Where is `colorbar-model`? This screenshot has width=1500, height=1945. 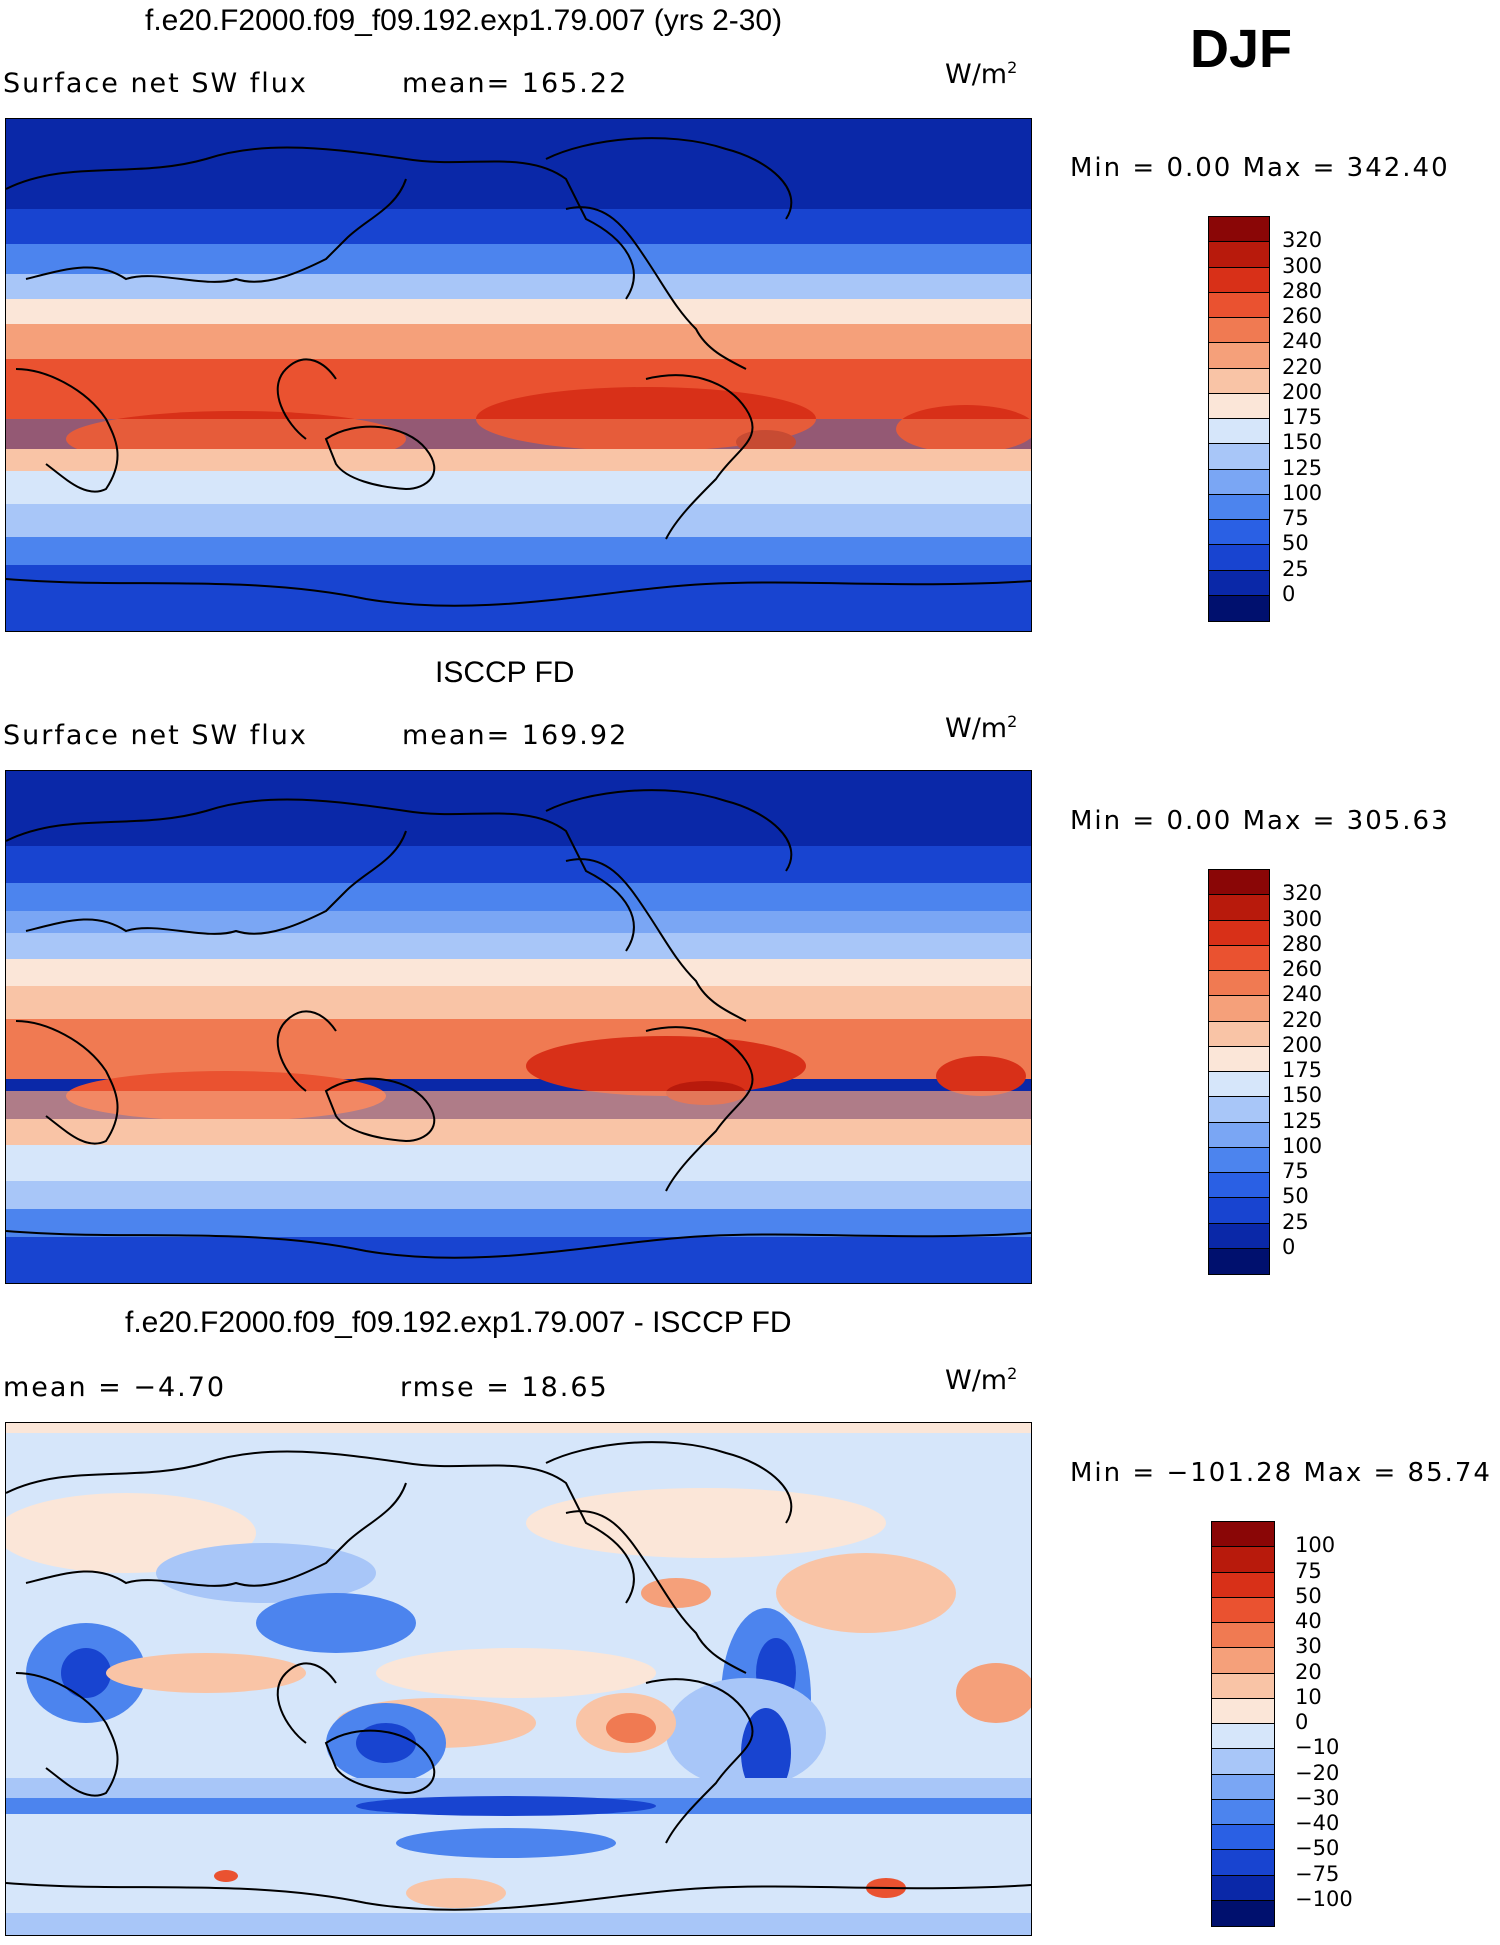 colorbar-model is located at coordinates (1239, 419).